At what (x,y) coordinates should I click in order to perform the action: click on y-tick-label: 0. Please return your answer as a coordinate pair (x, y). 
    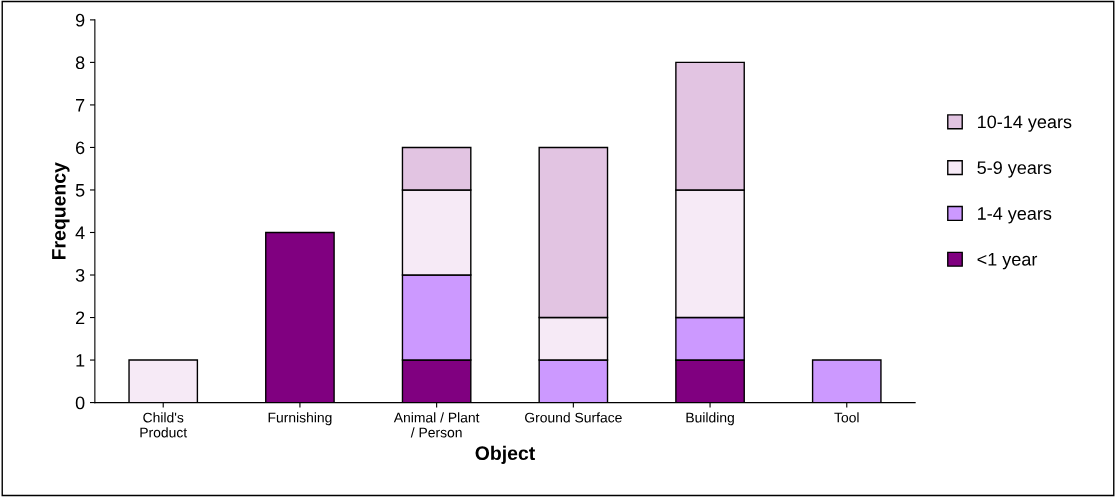
    Looking at the image, I should click on (80, 403).